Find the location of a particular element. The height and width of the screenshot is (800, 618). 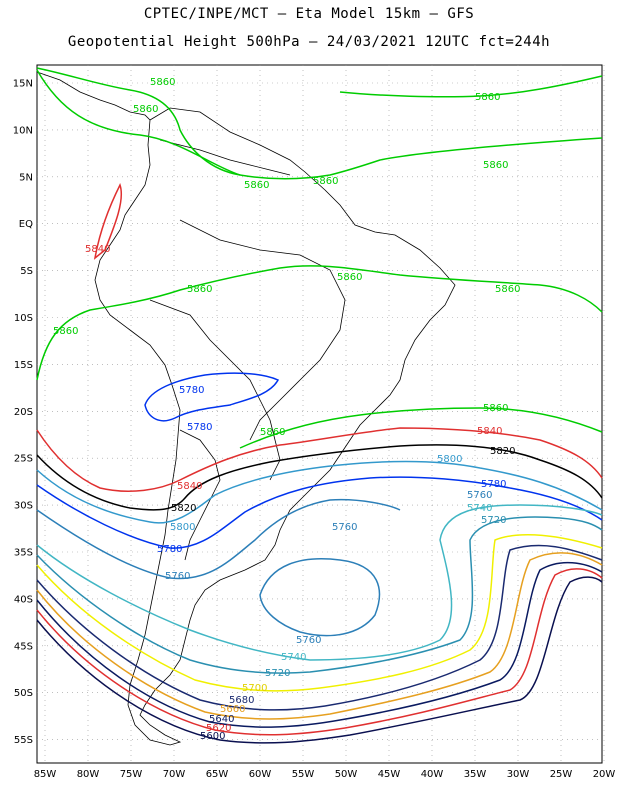

lon-tick-label: 40W is located at coordinates (432, 774).